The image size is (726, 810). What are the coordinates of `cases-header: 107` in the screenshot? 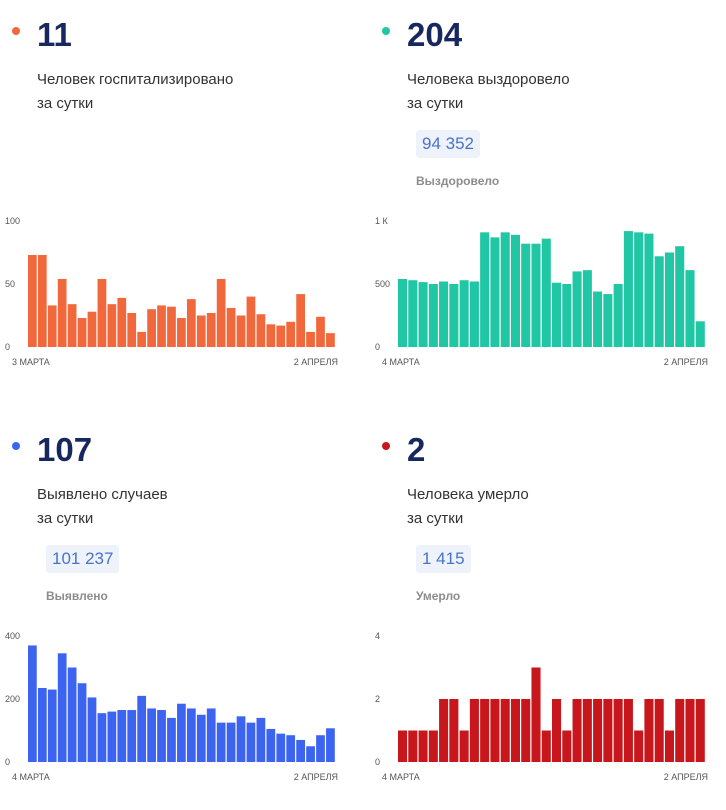 It's located at (52, 453).